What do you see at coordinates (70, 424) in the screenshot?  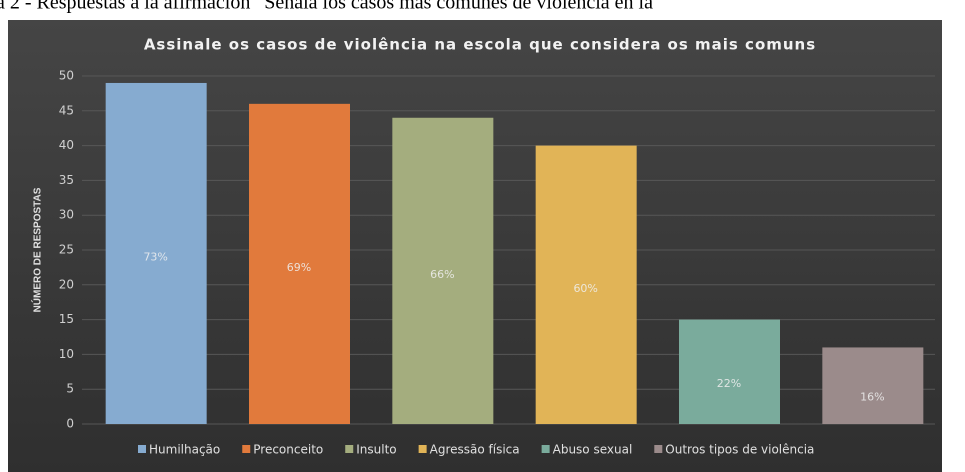 I see `y-tick-label: 0` at bounding box center [70, 424].